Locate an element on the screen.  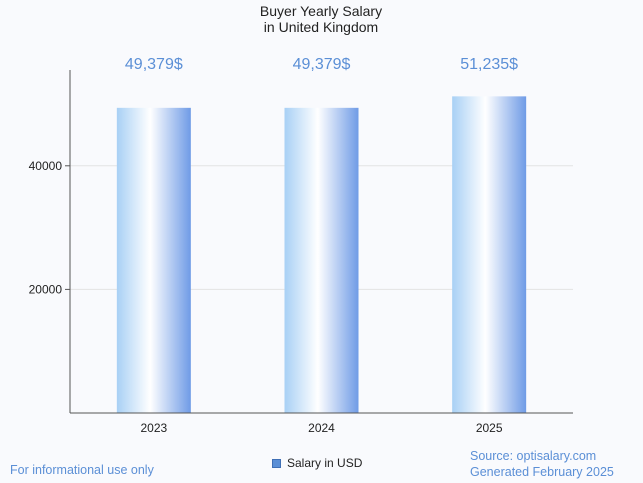
data-label-2024: 49,379$ is located at coordinates (322, 64).